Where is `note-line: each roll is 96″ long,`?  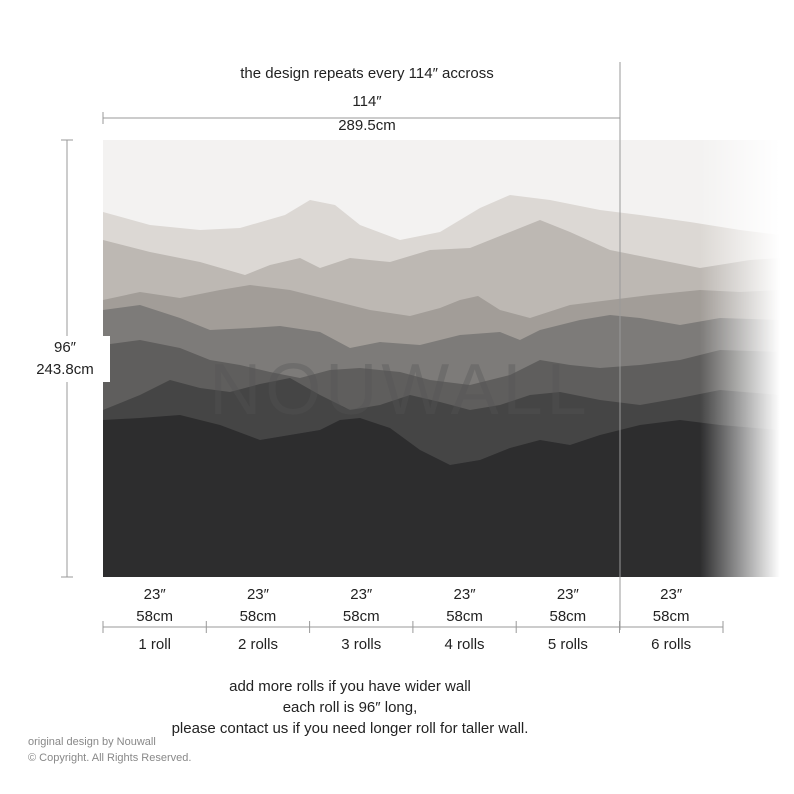
note-line: each roll is 96″ long, is located at coordinates (350, 707).